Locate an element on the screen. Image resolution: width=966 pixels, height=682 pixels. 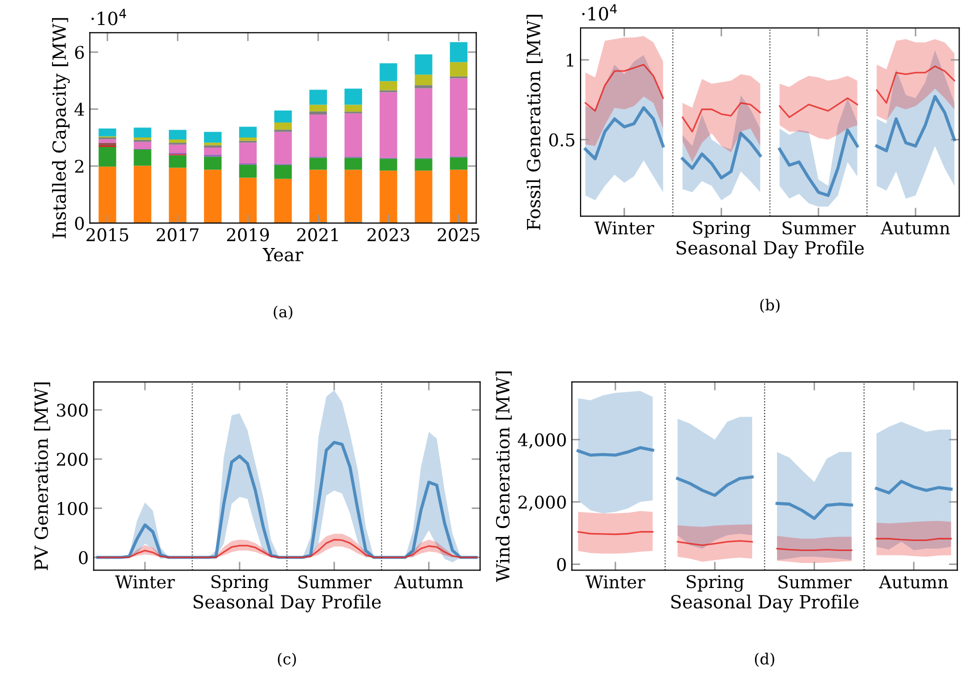
text: (b) is located at coordinates (770, 305).